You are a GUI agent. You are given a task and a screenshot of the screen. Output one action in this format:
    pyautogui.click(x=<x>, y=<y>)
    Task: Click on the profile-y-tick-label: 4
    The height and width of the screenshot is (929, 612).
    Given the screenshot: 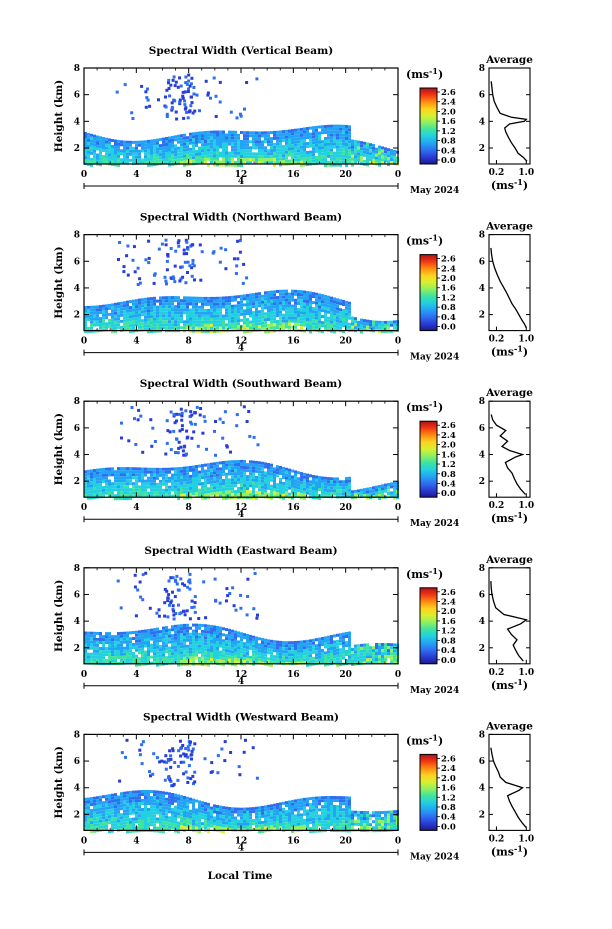 What is the action you would take?
    pyautogui.click(x=482, y=122)
    